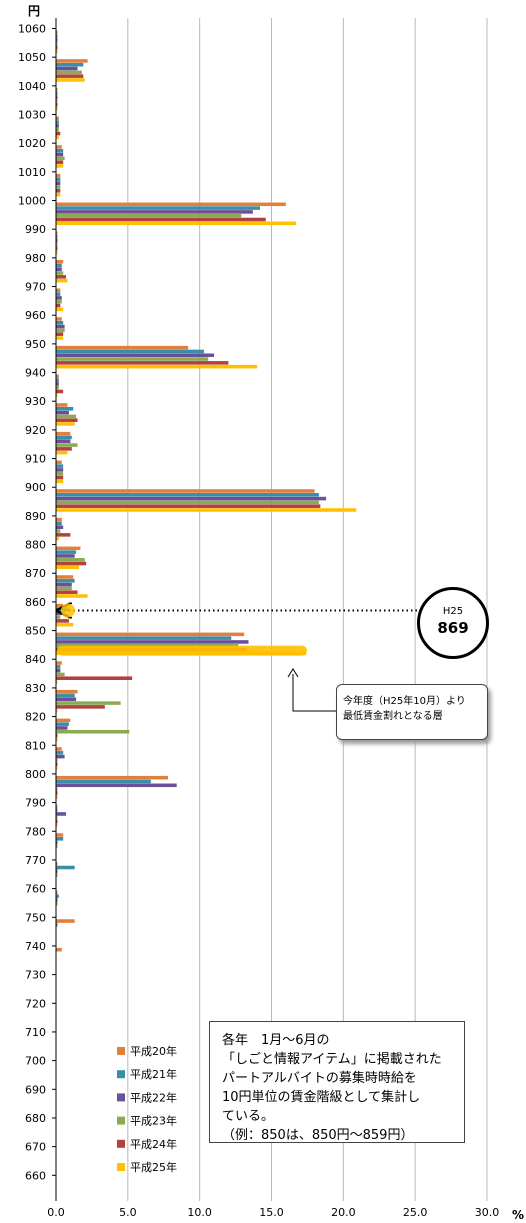 The width and height of the screenshot is (526, 1223). What do you see at coordinates (293, 673) in the screenshot?
I see `callout-arrowhead` at bounding box center [293, 673].